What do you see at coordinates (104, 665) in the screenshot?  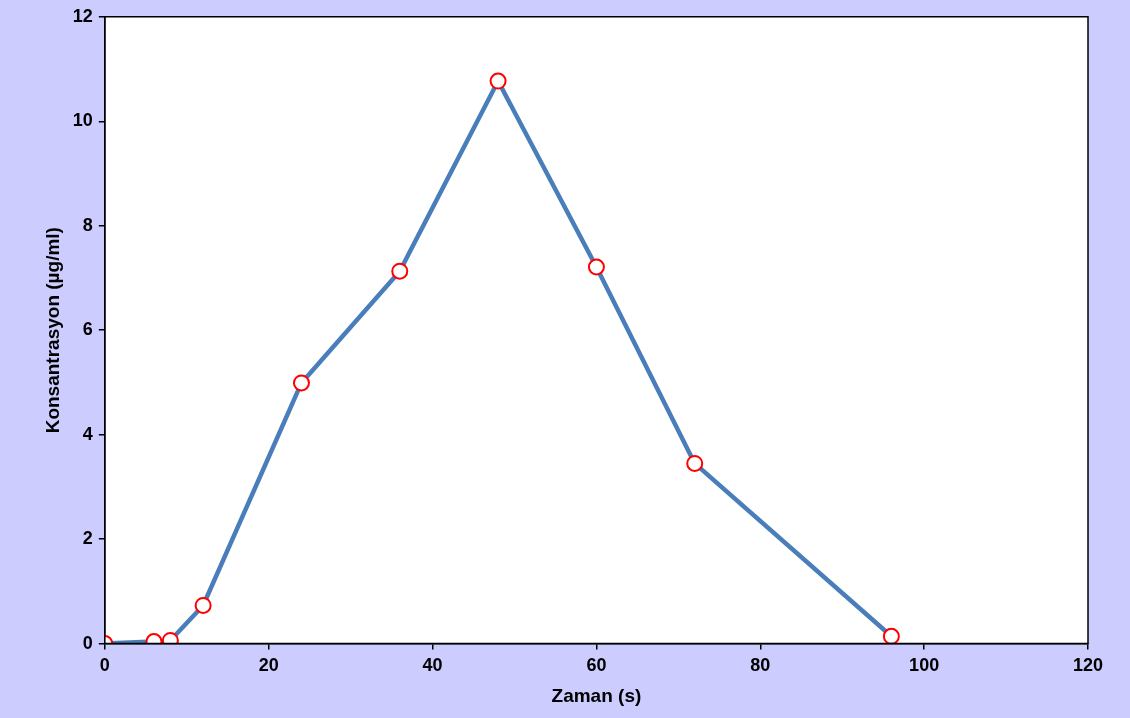 I see `x-tick-label: 0` at bounding box center [104, 665].